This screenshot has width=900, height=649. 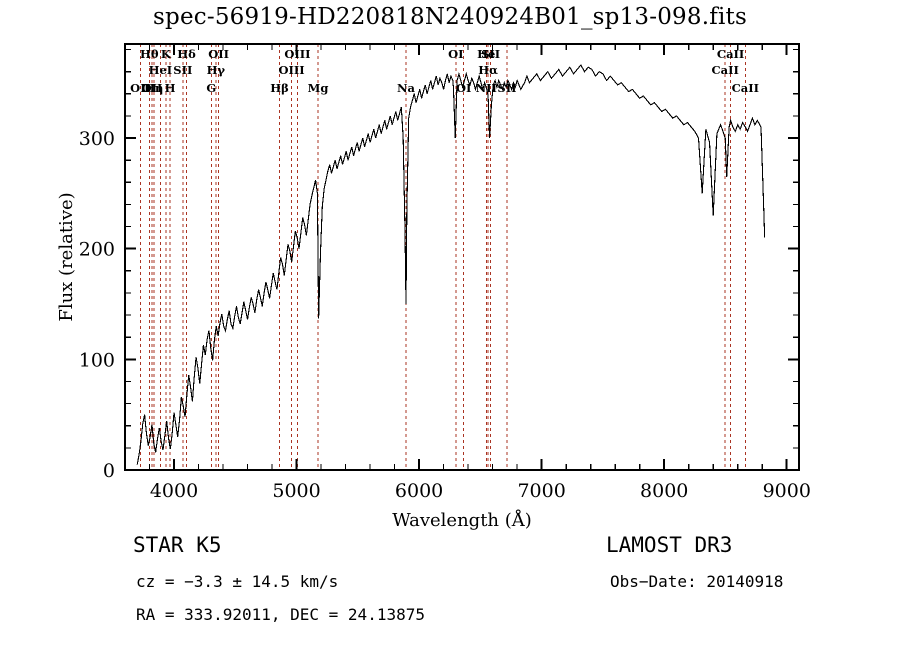 What do you see at coordinates (109, 471) in the screenshot?
I see `y-tick-label: 0` at bounding box center [109, 471].